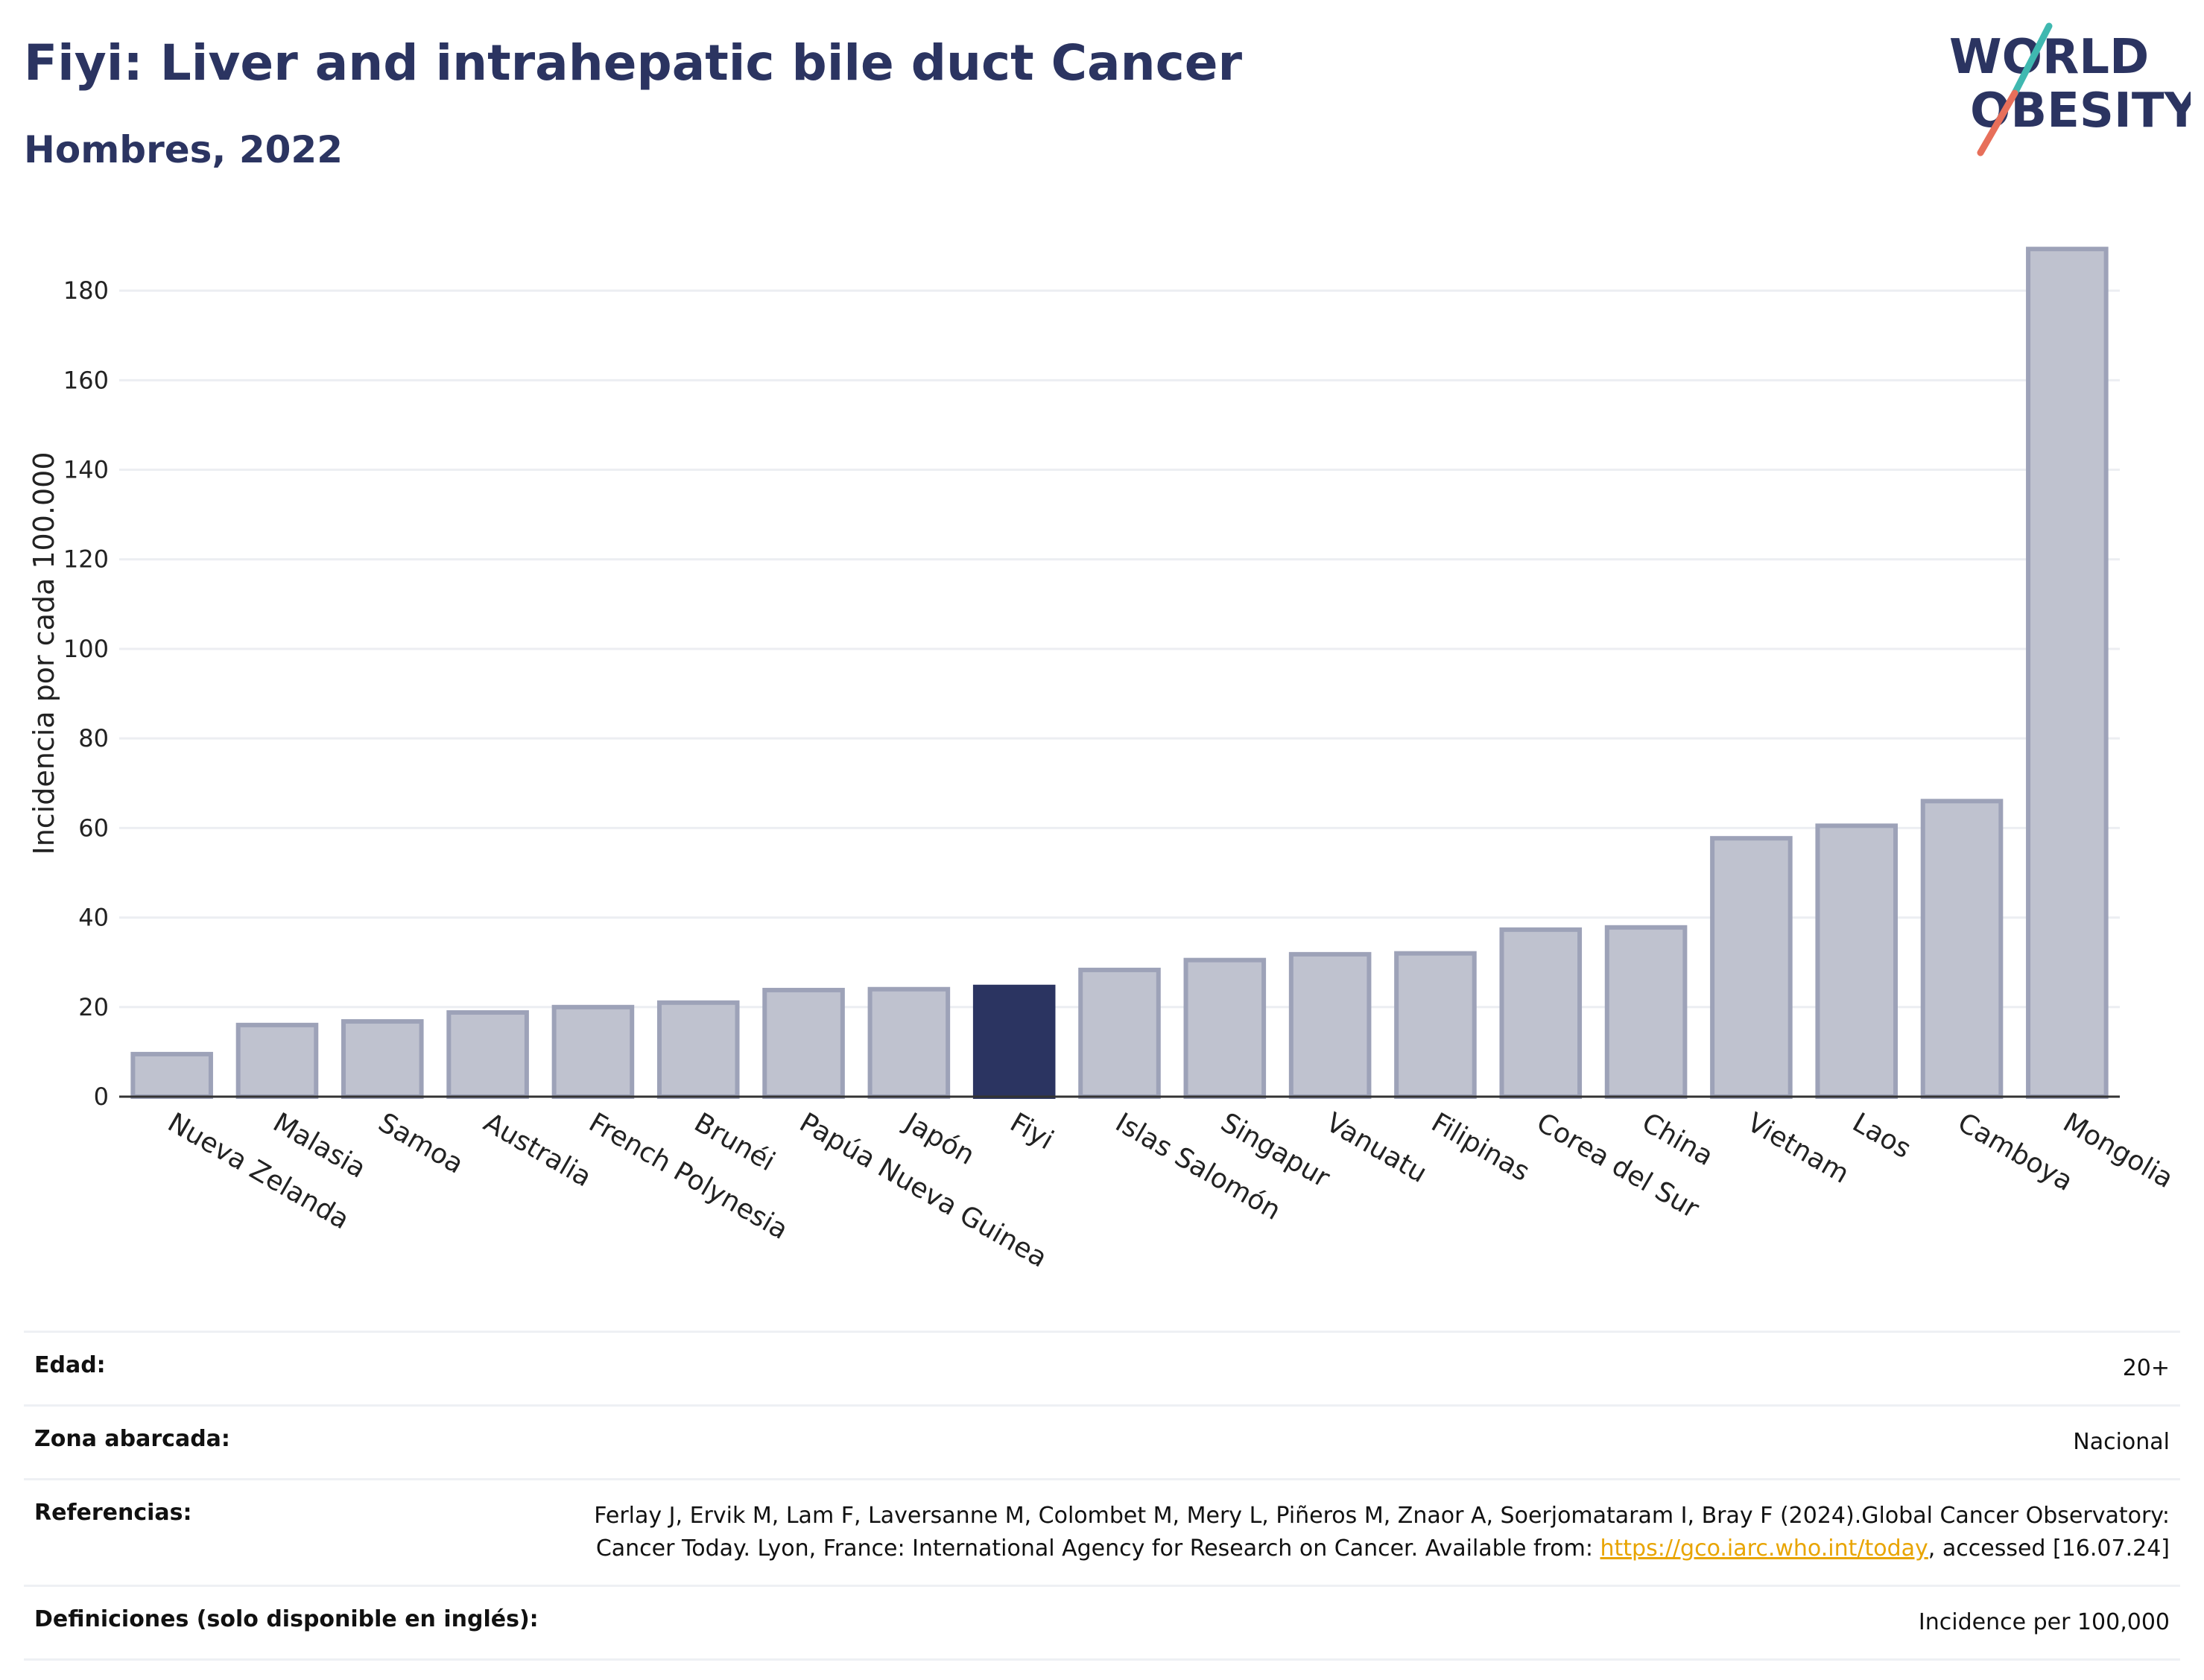 This screenshot has width=2204, height=1680. I want to click on referencias-label: Referencias:, so click(113, 1513).